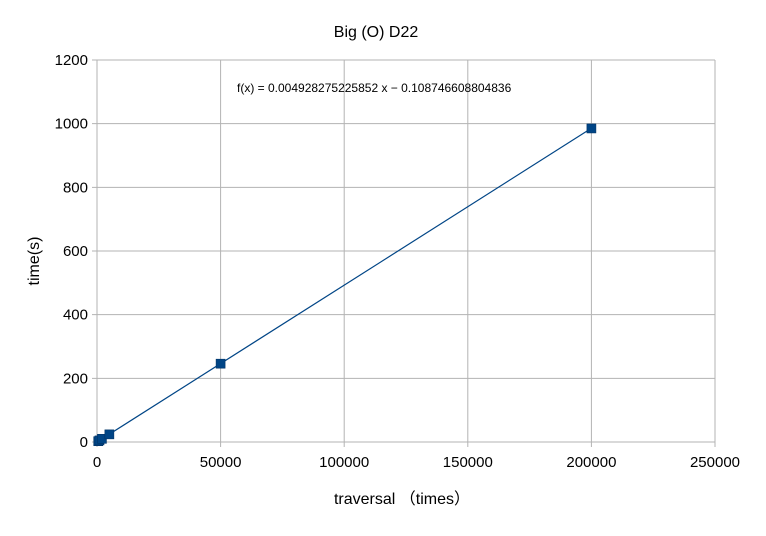 This screenshot has height=536, width=766. I want to click on y-tick-label: 800, so click(75, 187).